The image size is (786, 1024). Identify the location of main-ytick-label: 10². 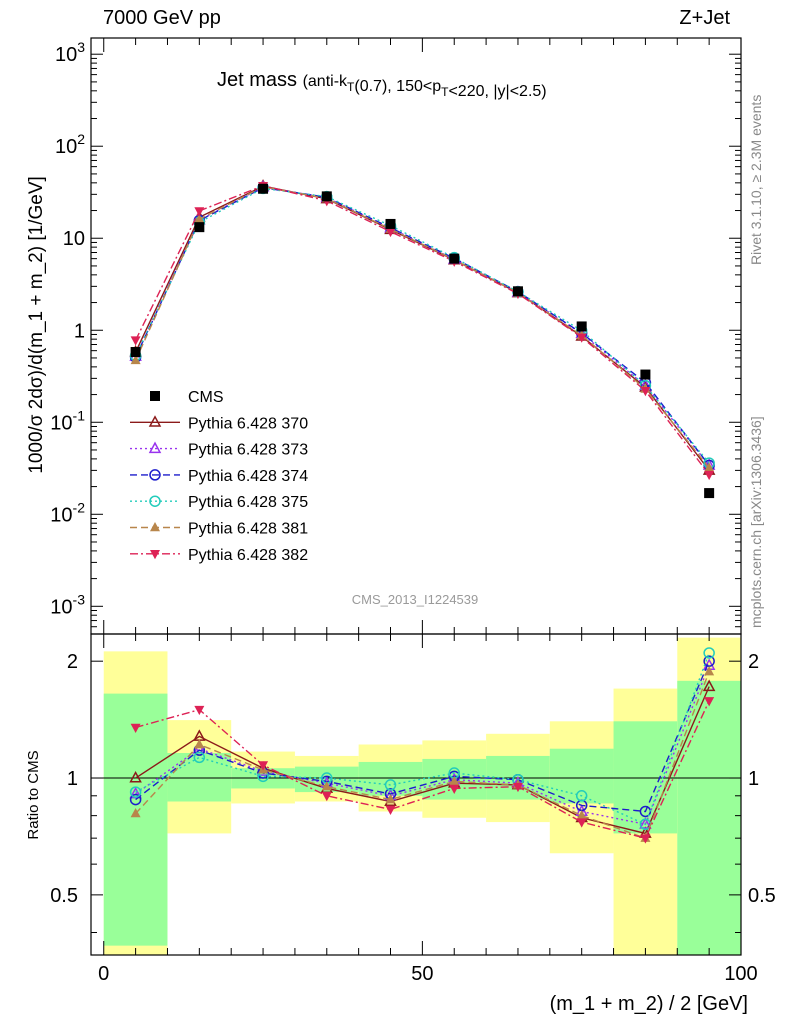
(70, 144).